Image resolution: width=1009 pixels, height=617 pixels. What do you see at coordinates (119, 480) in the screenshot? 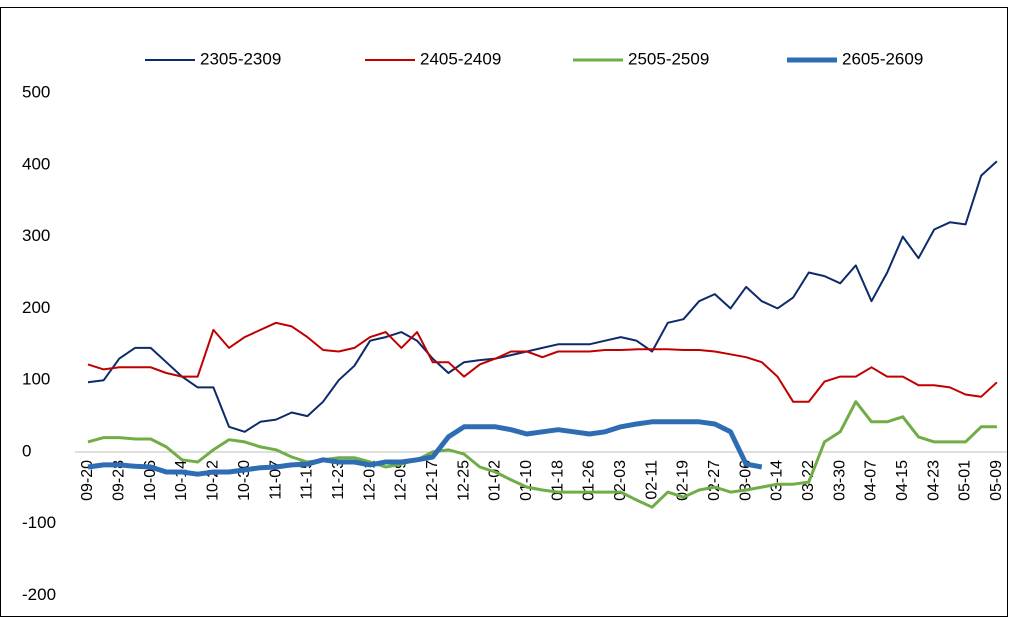
I see `x-tick-label: 09-28` at bounding box center [119, 480].